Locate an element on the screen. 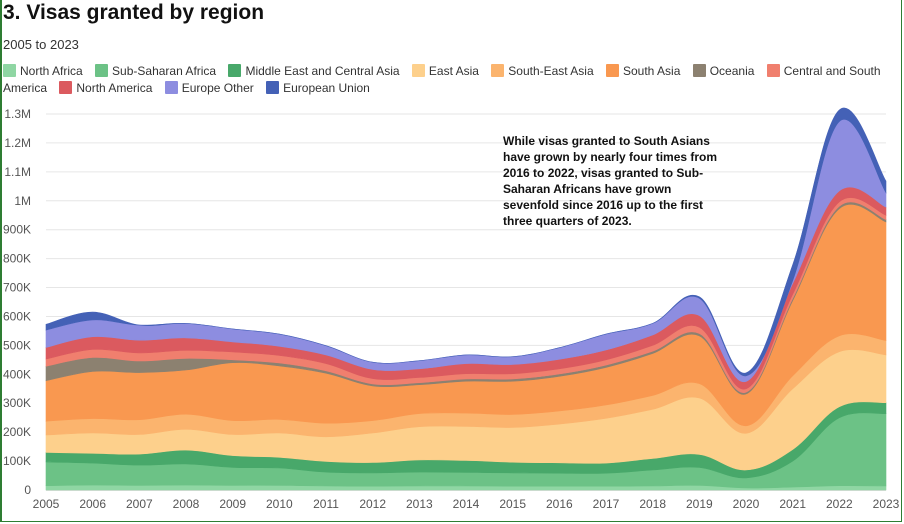  legend-label: North America is located at coordinates (114, 88).